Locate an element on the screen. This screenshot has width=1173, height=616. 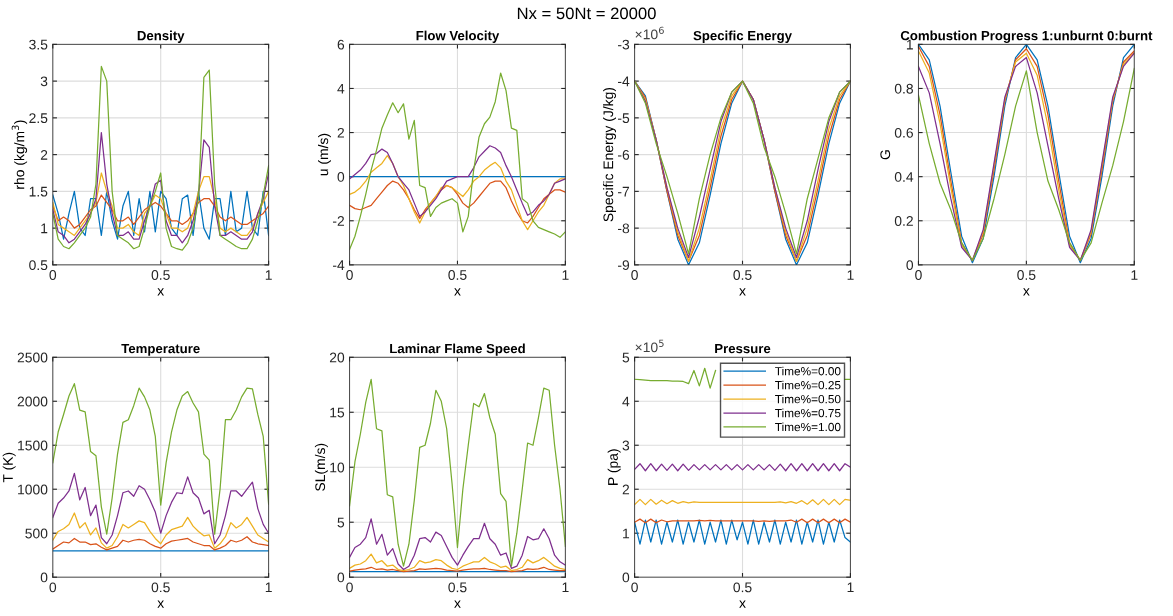
y-tick-label: -5 is located at coordinates (624, 118).